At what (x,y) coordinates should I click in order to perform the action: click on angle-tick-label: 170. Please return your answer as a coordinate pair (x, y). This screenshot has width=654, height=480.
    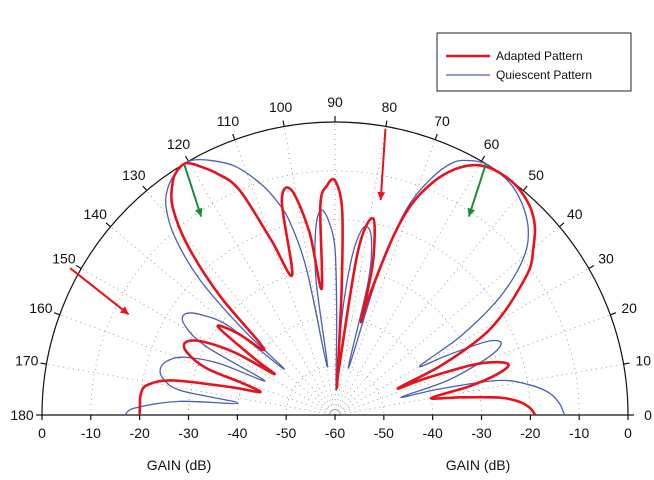
    Looking at the image, I should click on (27, 361).